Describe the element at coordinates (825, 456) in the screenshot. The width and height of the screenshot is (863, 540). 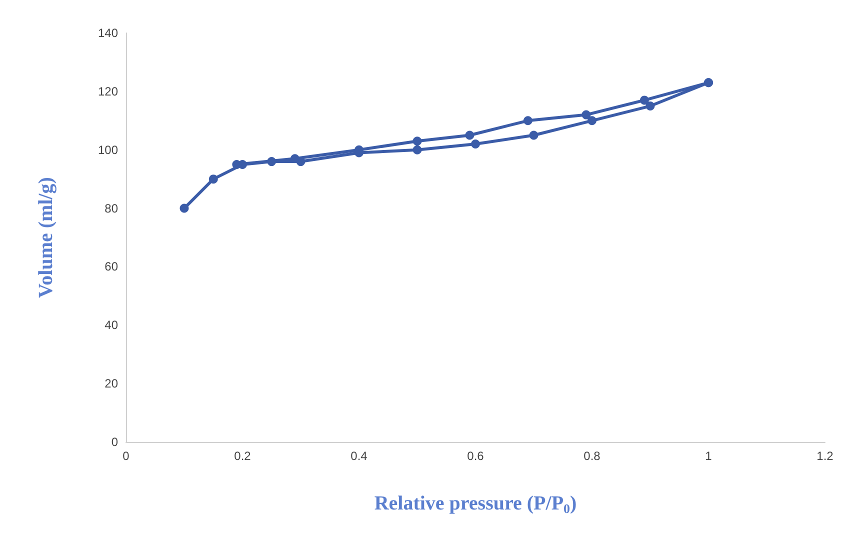
I see `x-tick-label: 1.2` at that location.